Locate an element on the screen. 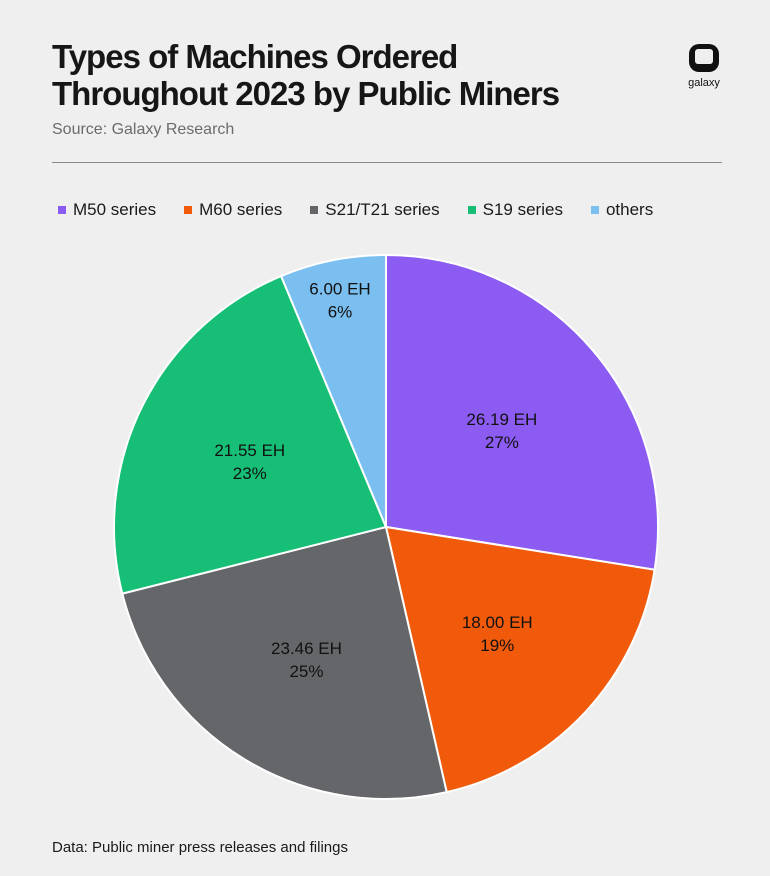 The height and width of the screenshot is (876, 770). pie-slice-others is located at coordinates (333, 390).